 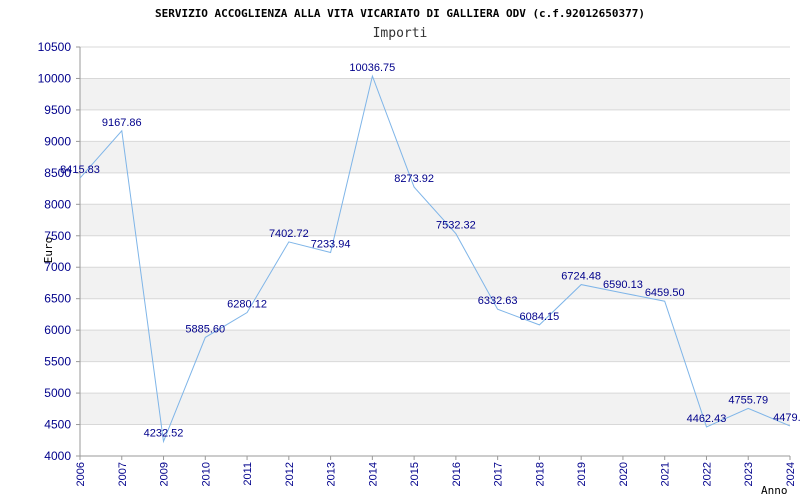 I want to click on y-tick-label: 9500, so click(x=57, y=110).